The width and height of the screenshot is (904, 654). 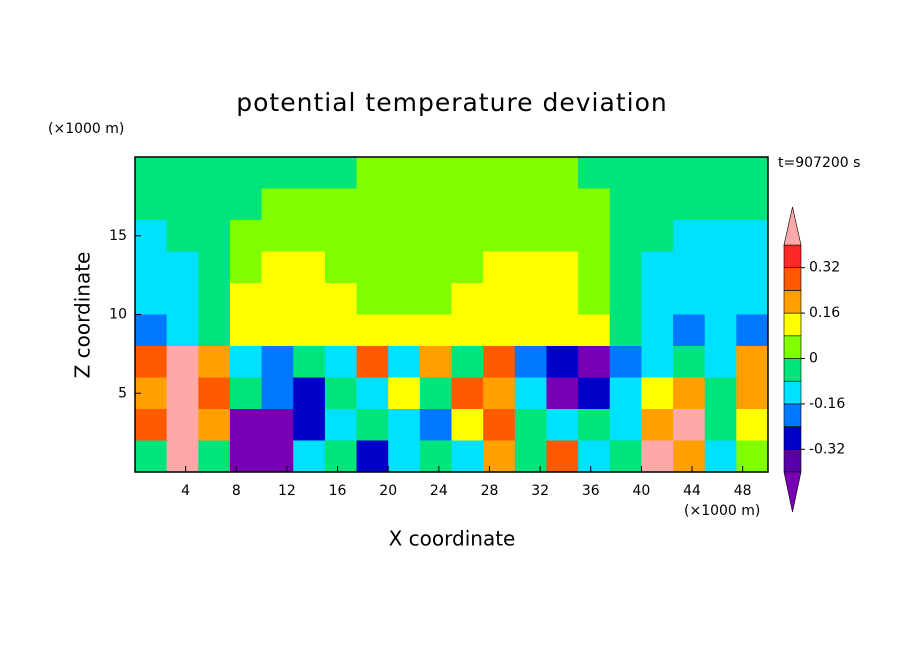 I want to click on y-tick-label: 15, so click(x=118, y=236).